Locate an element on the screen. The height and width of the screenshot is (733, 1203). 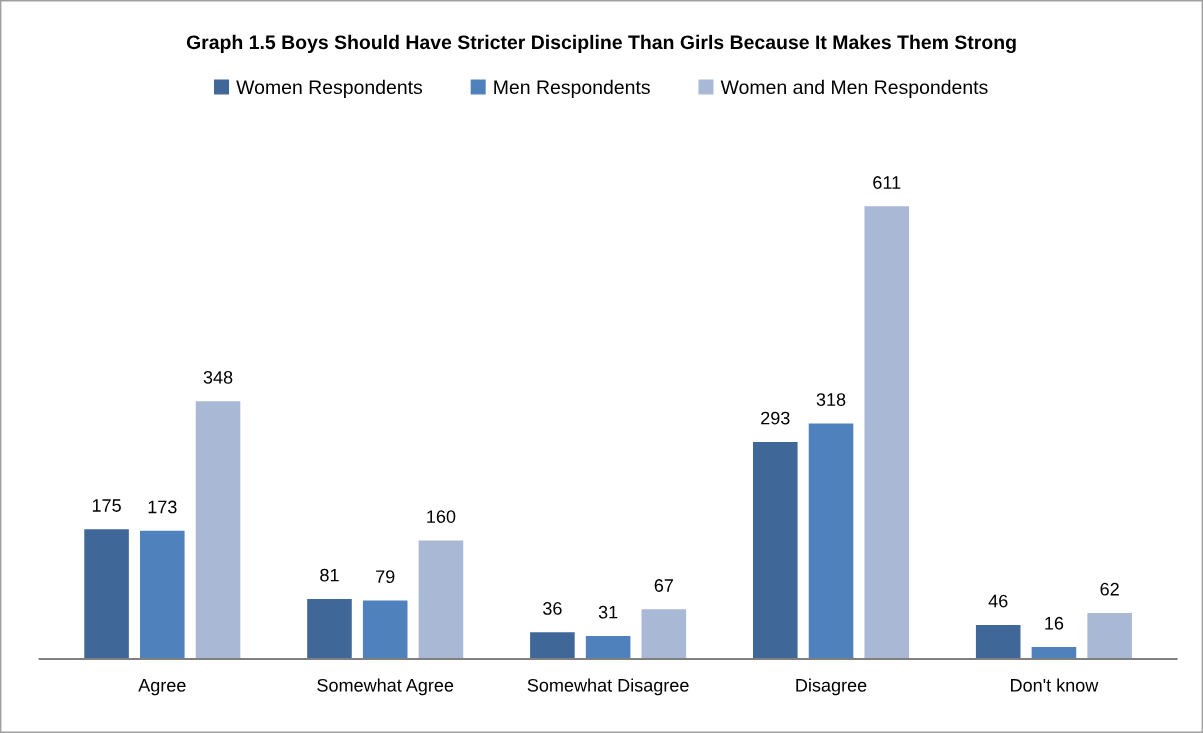
data-label: 81 is located at coordinates (329, 575).